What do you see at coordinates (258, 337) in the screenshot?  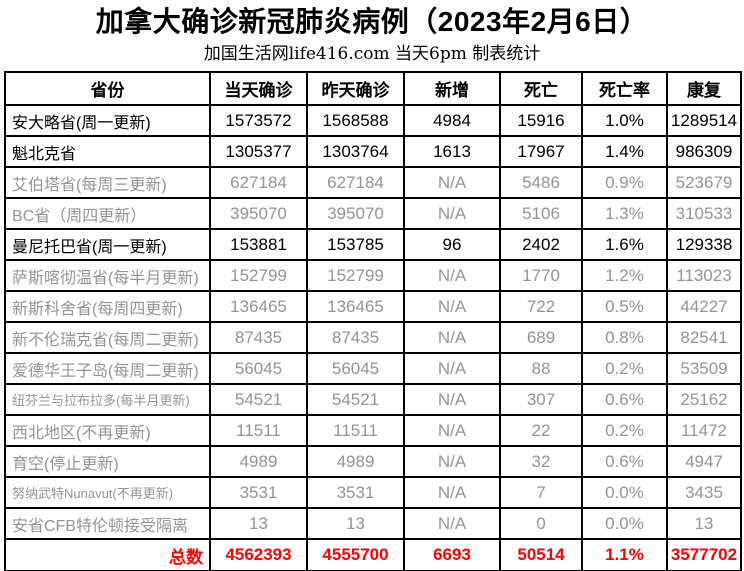 I see `today-cell: 87435` at bounding box center [258, 337].